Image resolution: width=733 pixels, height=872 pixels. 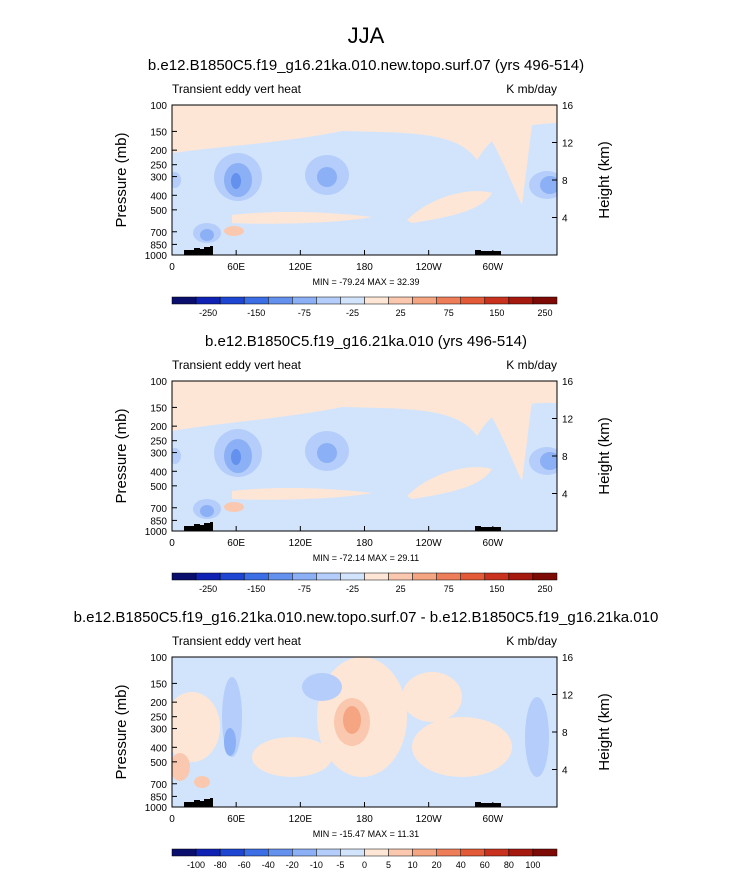 What do you see at coordinates (507, 165) in the screenshot?
I see `warm-tongue` at bounding box center [507, 165].